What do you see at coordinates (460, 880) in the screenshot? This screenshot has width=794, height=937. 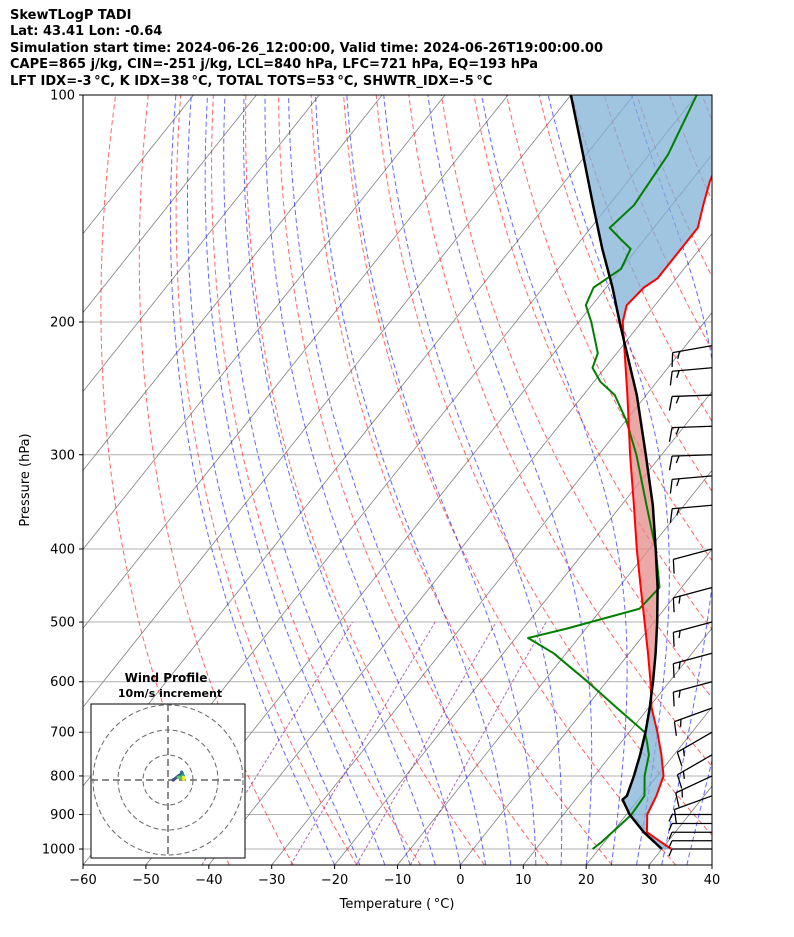 I see `x-tick-label: 0` at bounding box center [460, 880].